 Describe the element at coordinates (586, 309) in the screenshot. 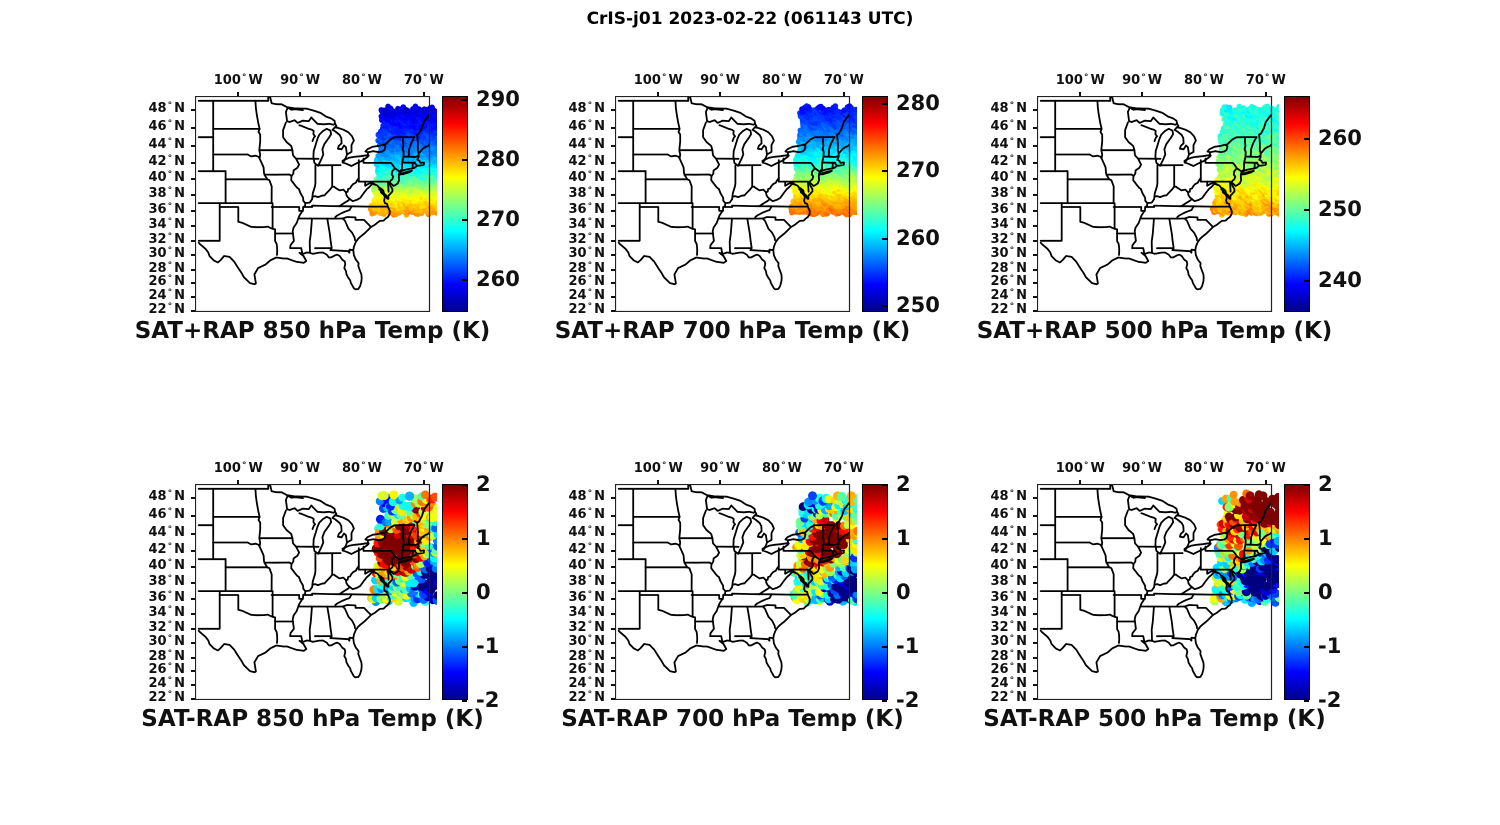

I see `lat-tick-label: 22° N` at that location.